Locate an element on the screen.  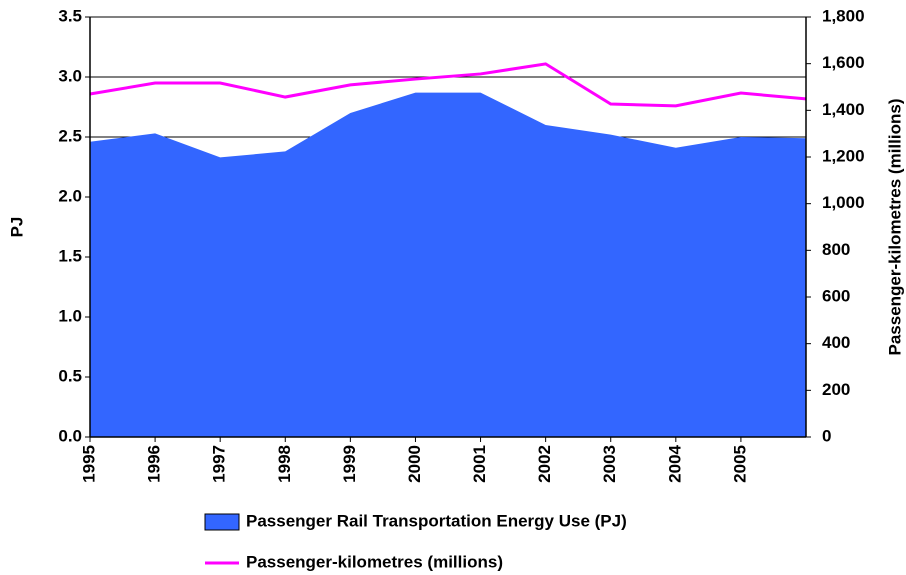
y-tick-label: 3.0 is located at coordinates (70, 75).